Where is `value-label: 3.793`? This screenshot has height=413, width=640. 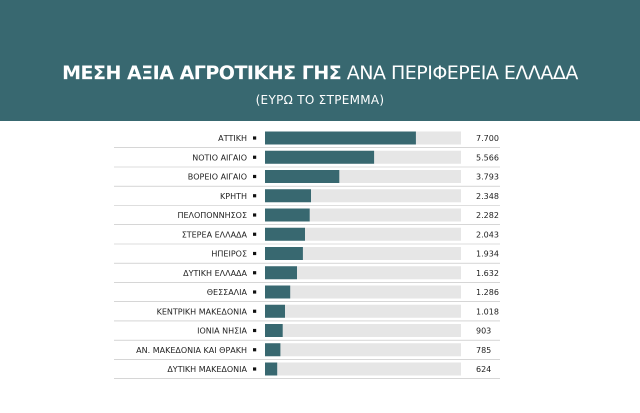 value-label: 3.793 is located at coordinates (487, 177).